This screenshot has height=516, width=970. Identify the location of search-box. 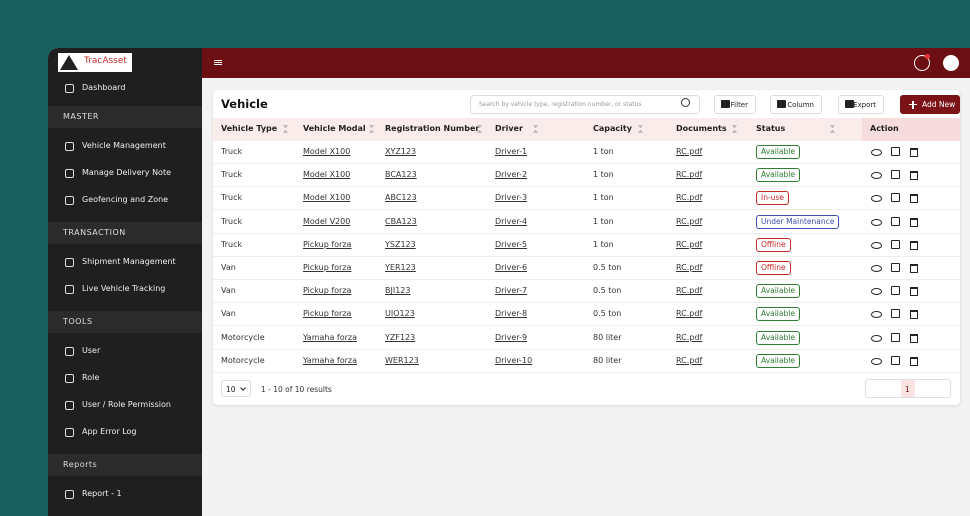
(585, 104).